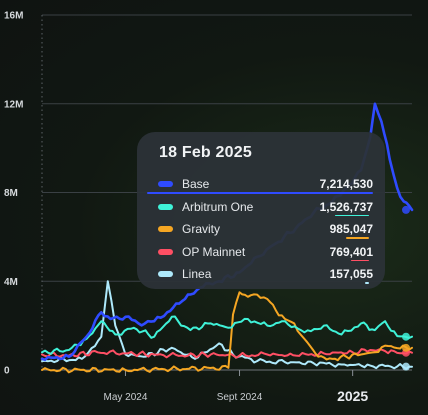 The height and width of the screenshot is (415, 428). I want to click on y-tick-label: 8M, so click(11, 193).